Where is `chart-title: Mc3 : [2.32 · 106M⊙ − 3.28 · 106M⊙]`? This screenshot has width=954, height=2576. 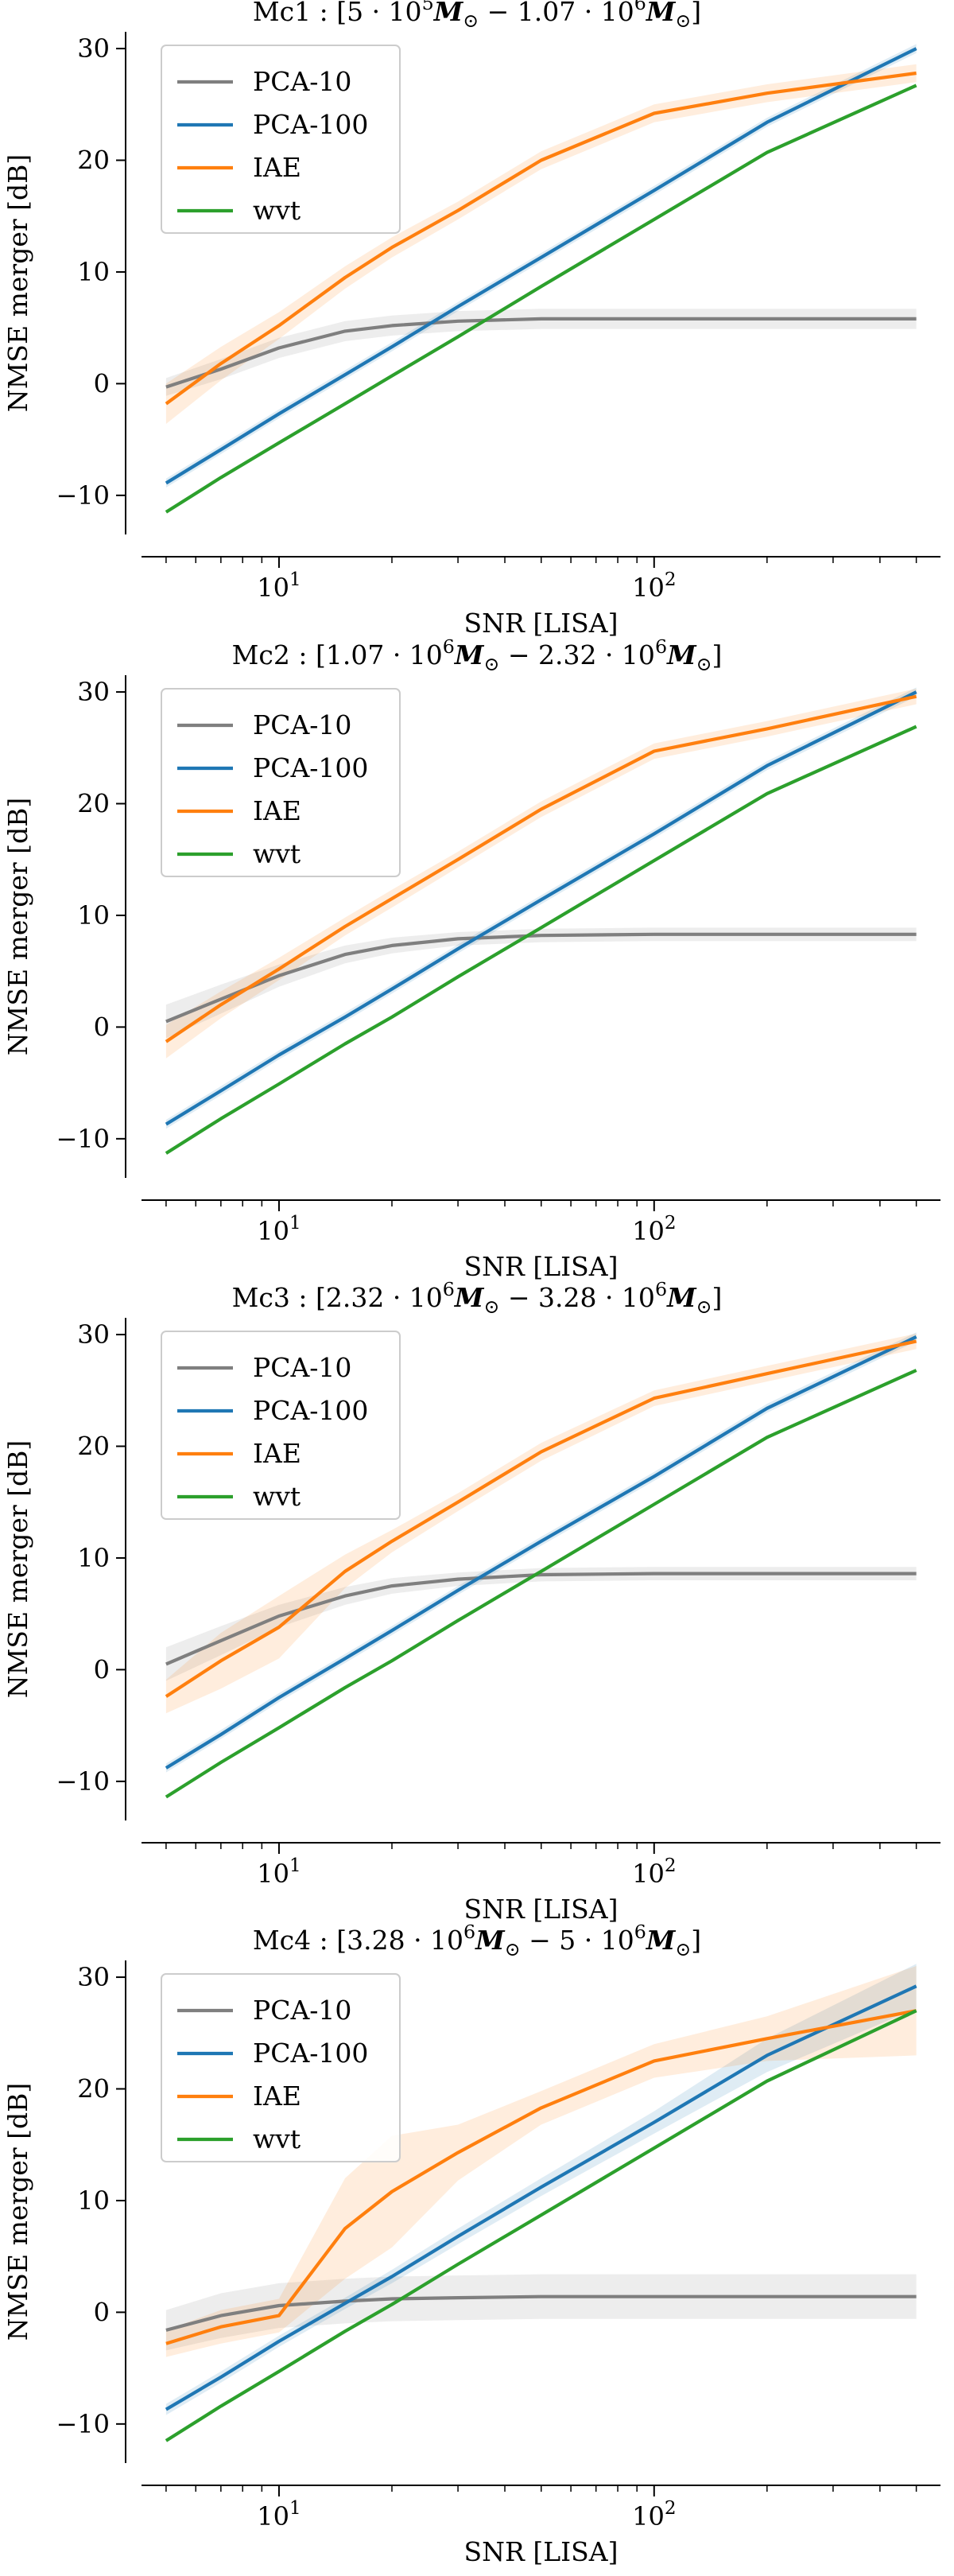 chart-title: Mc3 : [2.32 · 106M⊙ − 3.28 · 106M⊙] is located at coordinates (477, 1298).